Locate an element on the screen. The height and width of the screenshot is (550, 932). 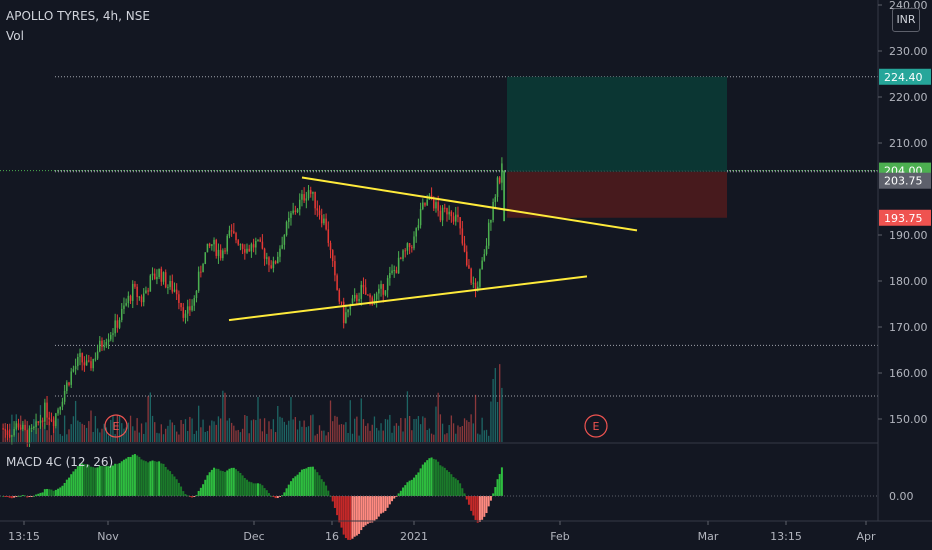
target-zone is located at coordinates (617, 124).